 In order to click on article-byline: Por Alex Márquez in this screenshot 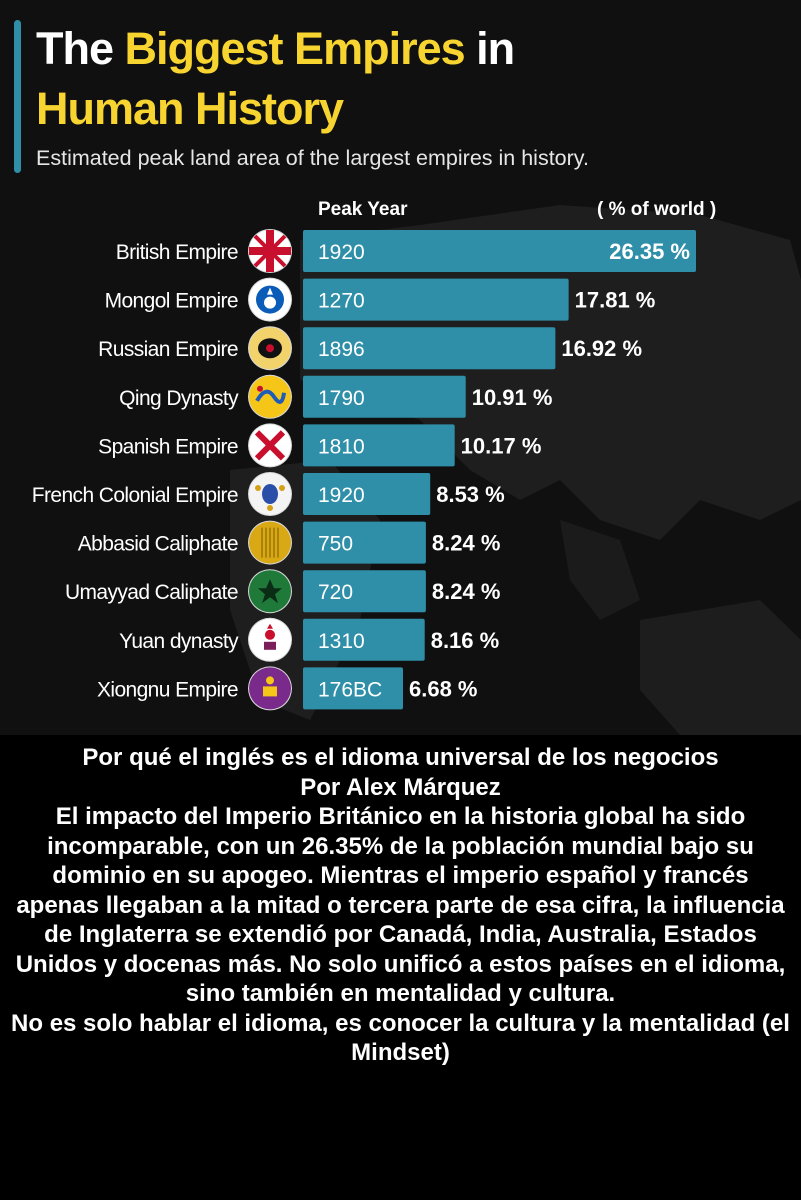, I will do `click(400, 787)`.